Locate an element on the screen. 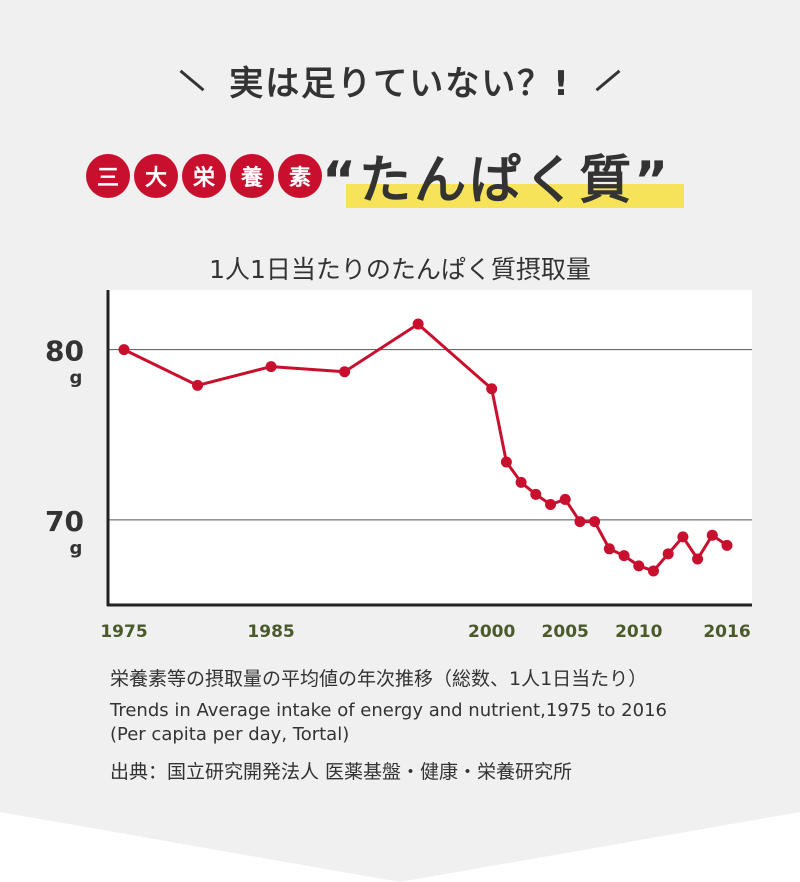  headline: 実は足りていない？! is located at coordinates (400, 80).